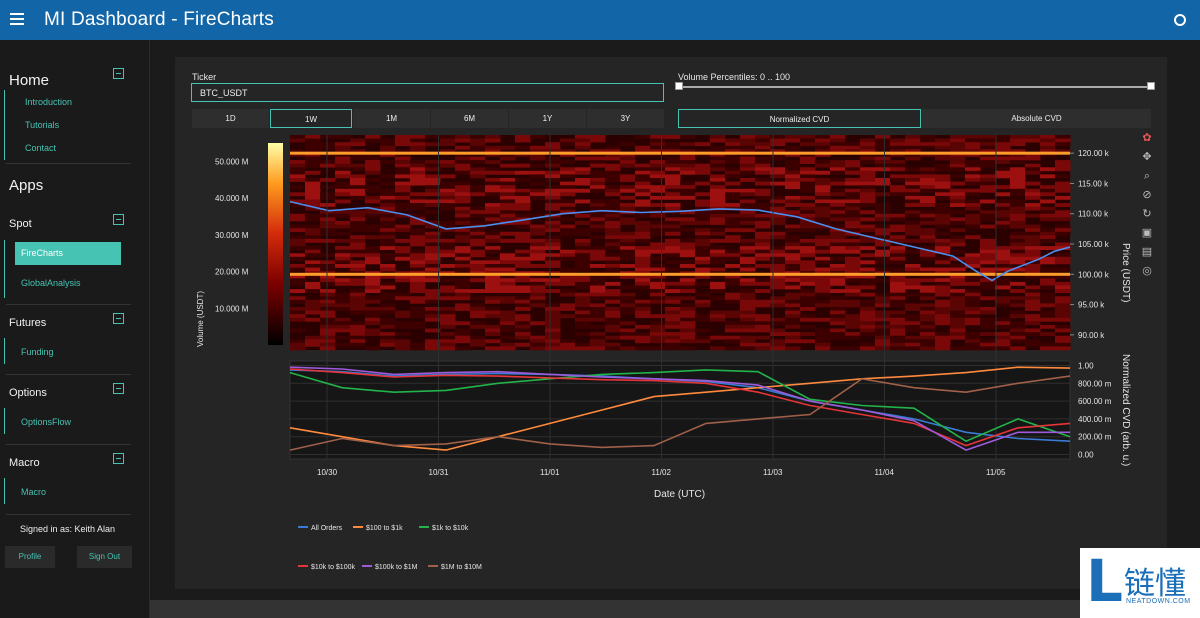  I want to click on profile-button: Profile, so click(30, 557).